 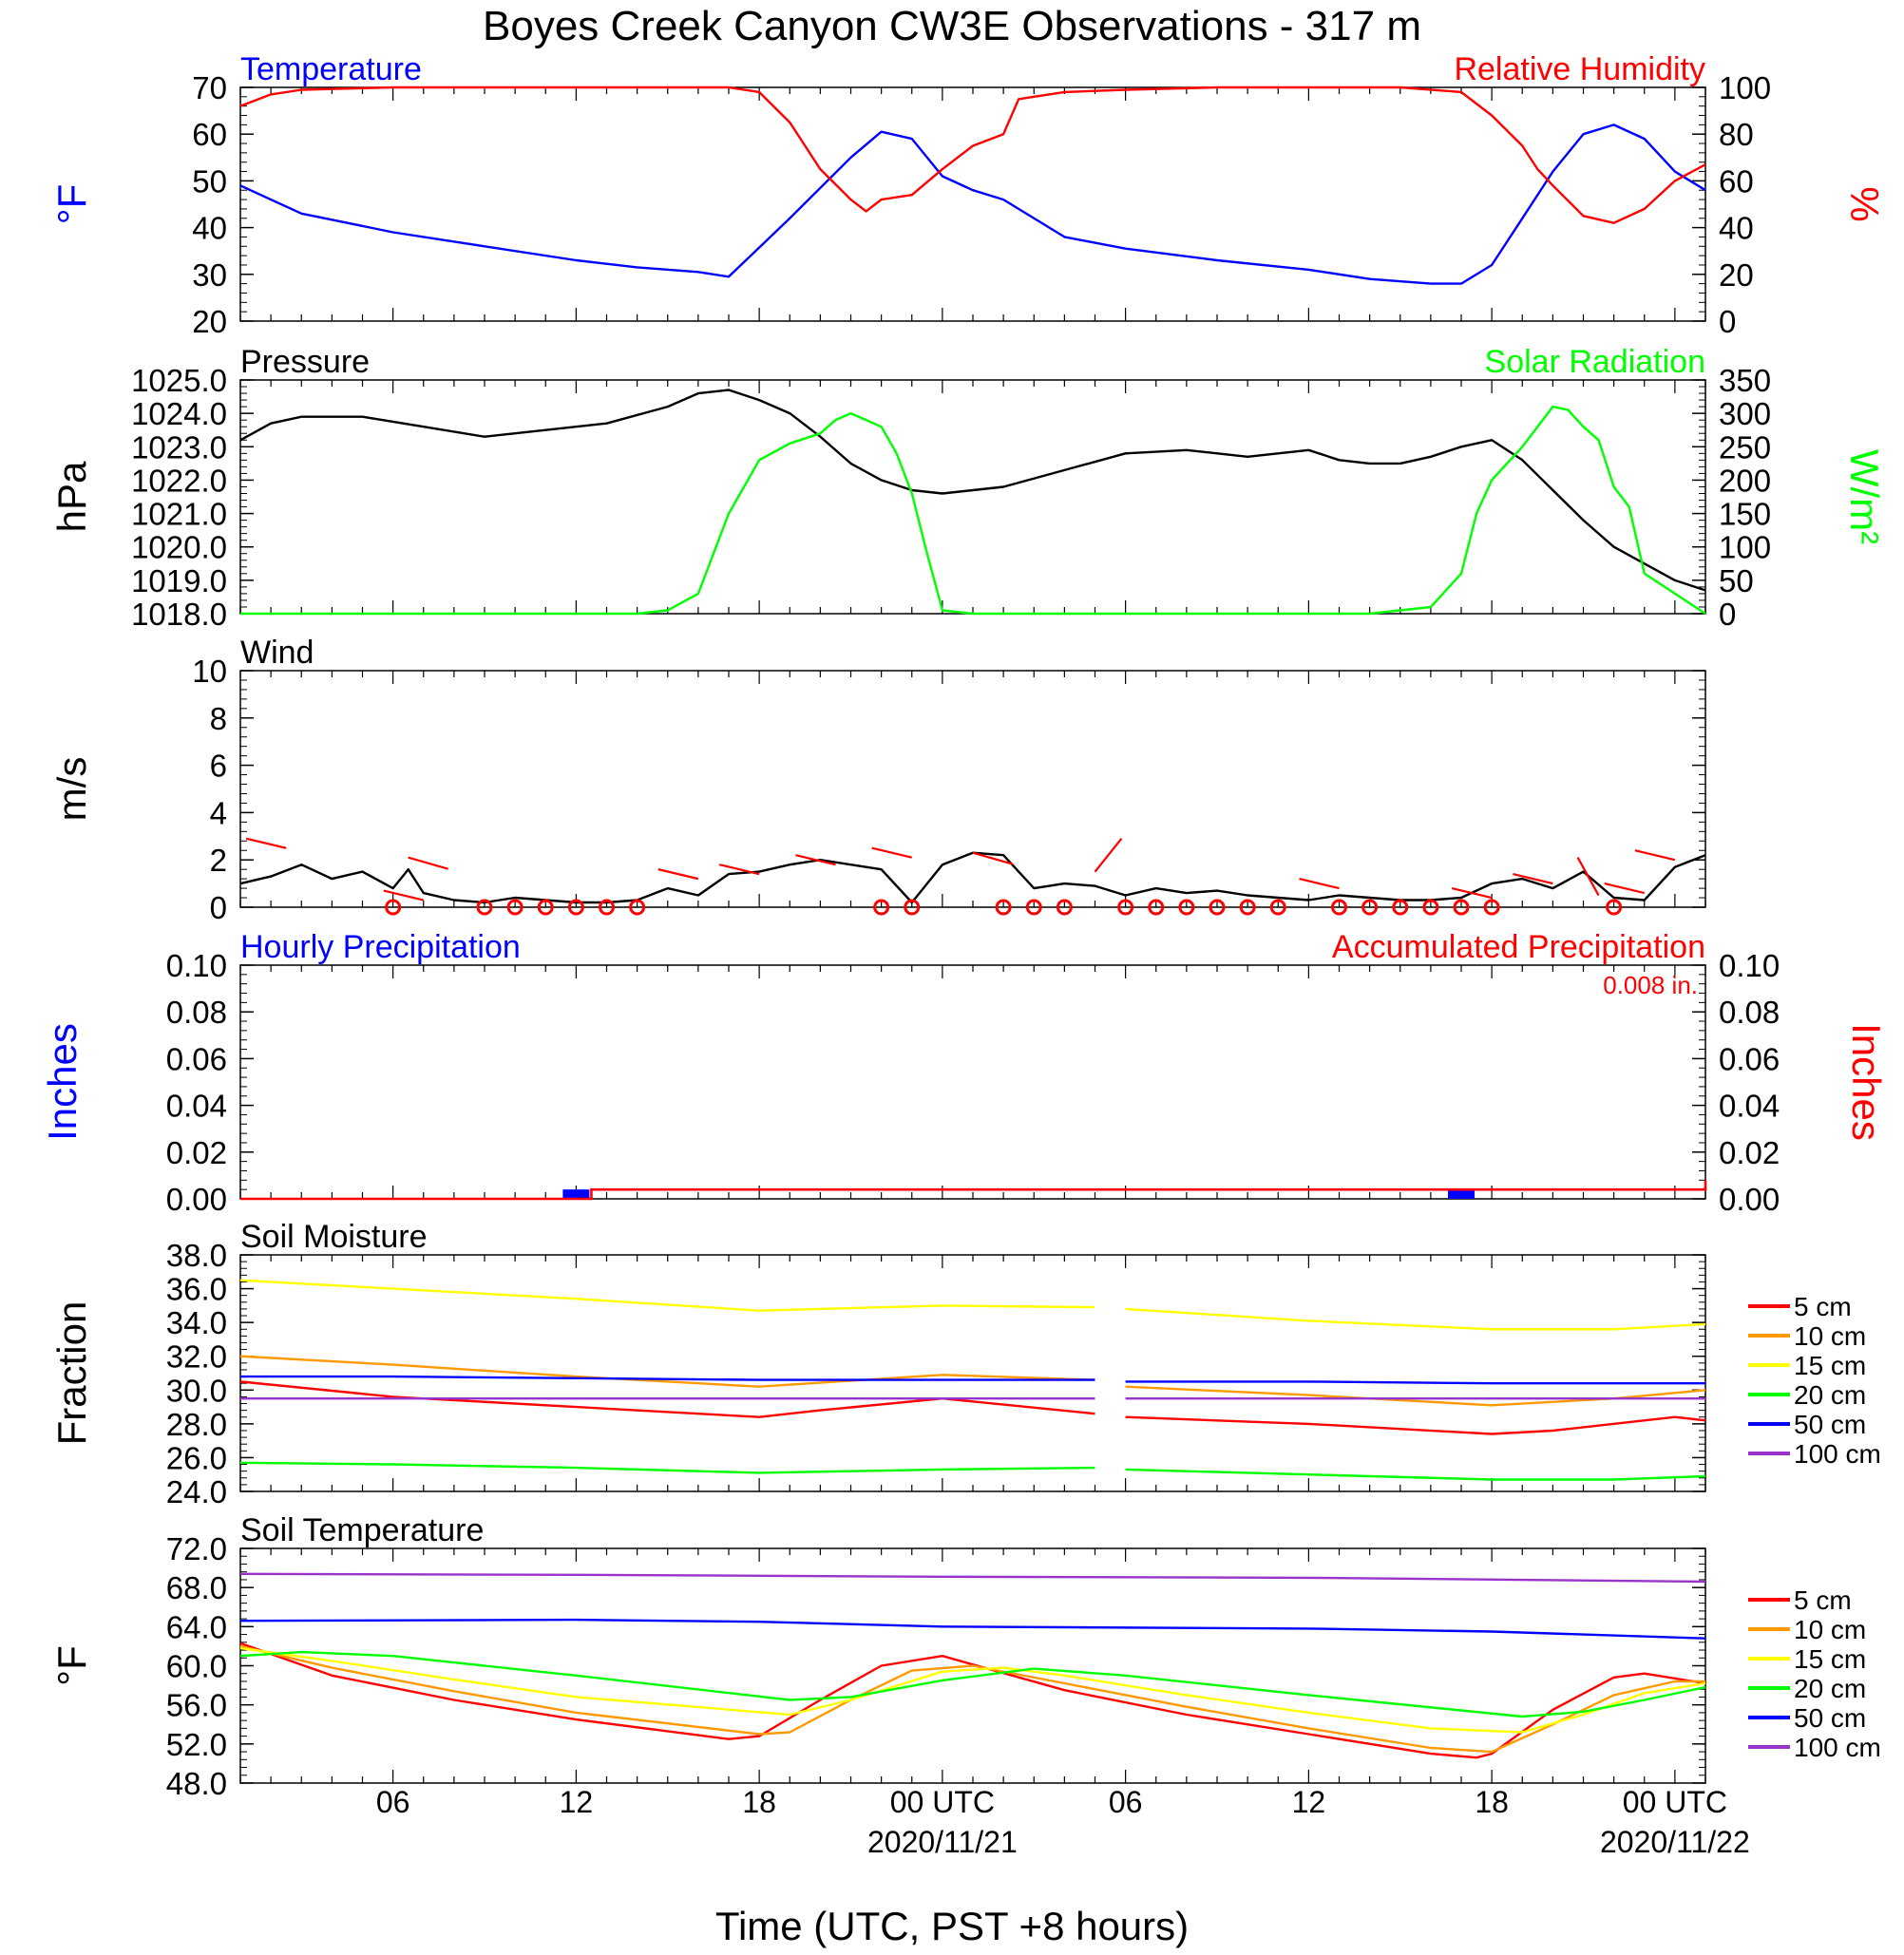 I want to click on y-tick-label-right: 0.08, so click(x=1749, y=1013).